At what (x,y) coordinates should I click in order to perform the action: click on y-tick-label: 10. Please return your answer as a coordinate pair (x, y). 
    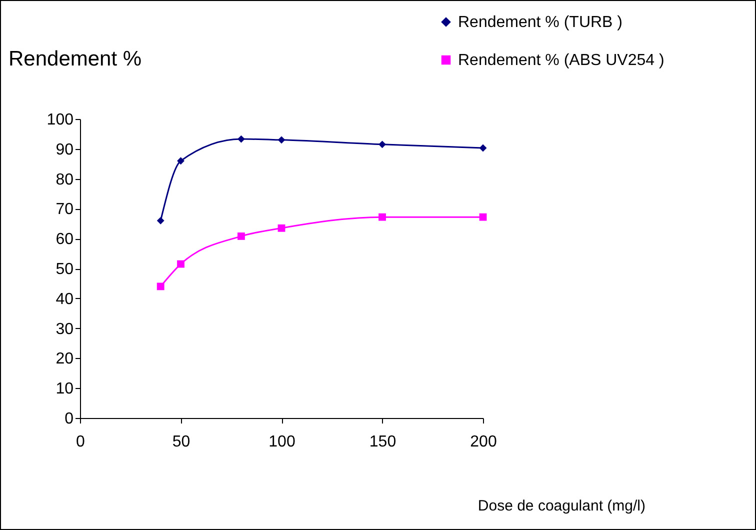
    Looking at the image, I should click on (65, 389).